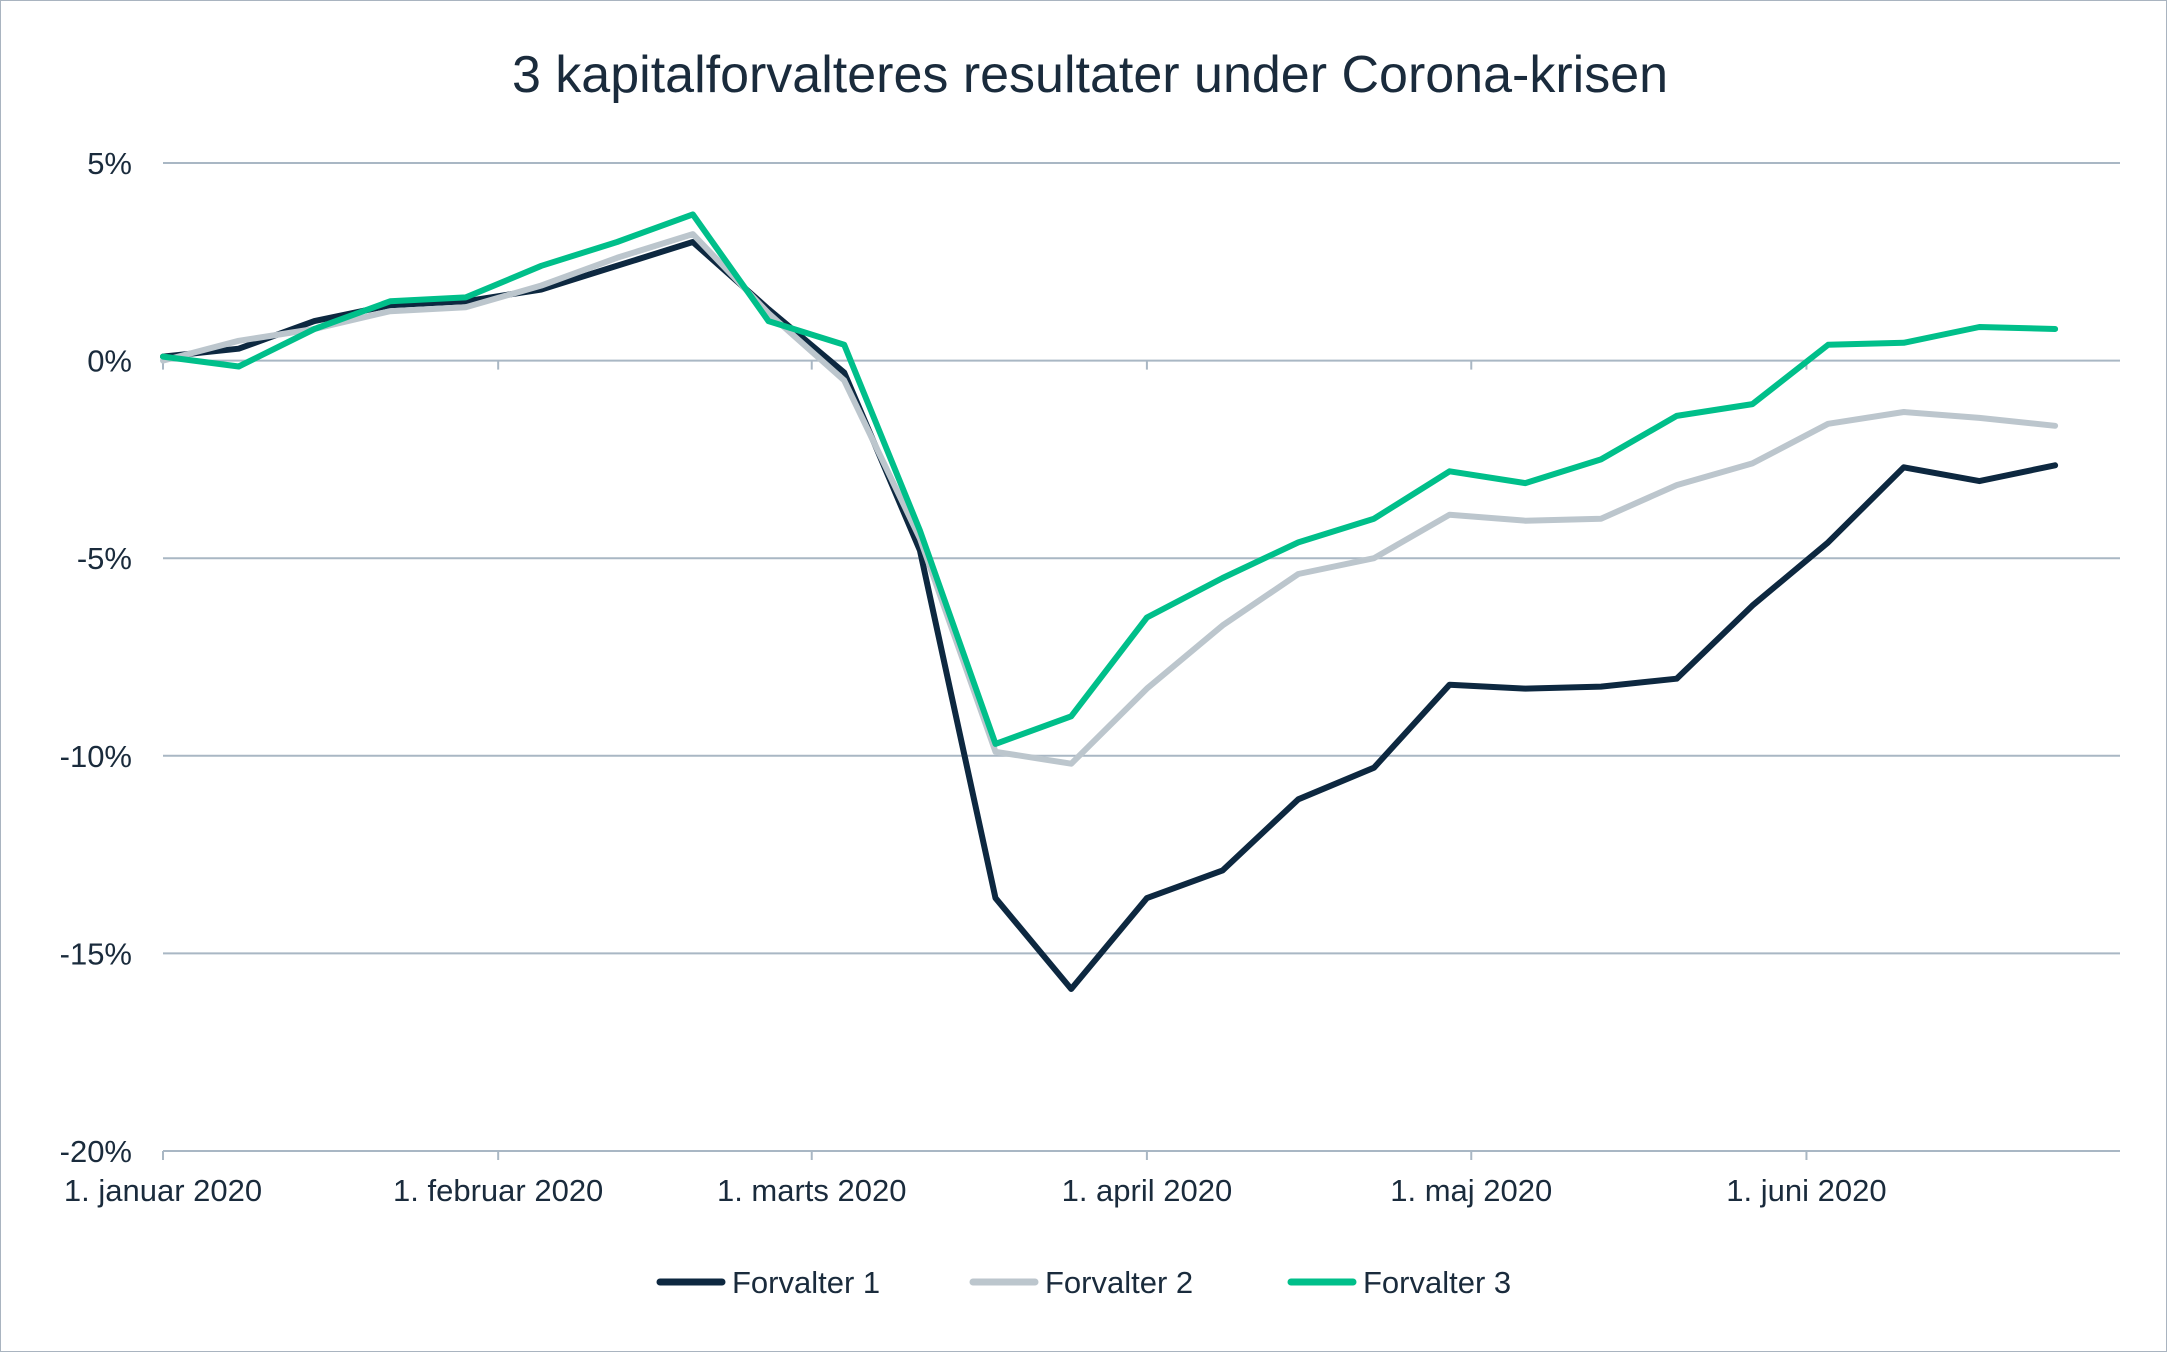 The width and height of the screenshot is (2167, 1352). Describe the element at coordinates (109, 163) in the screenshot. I see `y-tick-label: 5%` at that location.